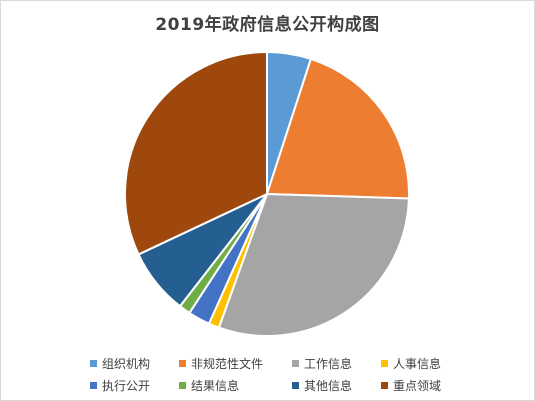 The width and height of the screenshot is (535, 401). I want to click on legend-label: 人事信息, so click(417, 364).